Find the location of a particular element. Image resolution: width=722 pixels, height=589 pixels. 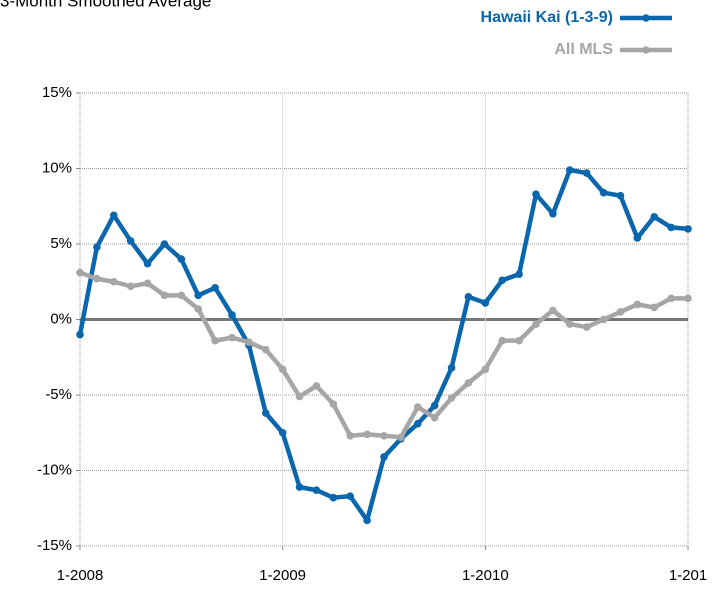

y-tick-label: 5% is located at coordinates (61, 243).